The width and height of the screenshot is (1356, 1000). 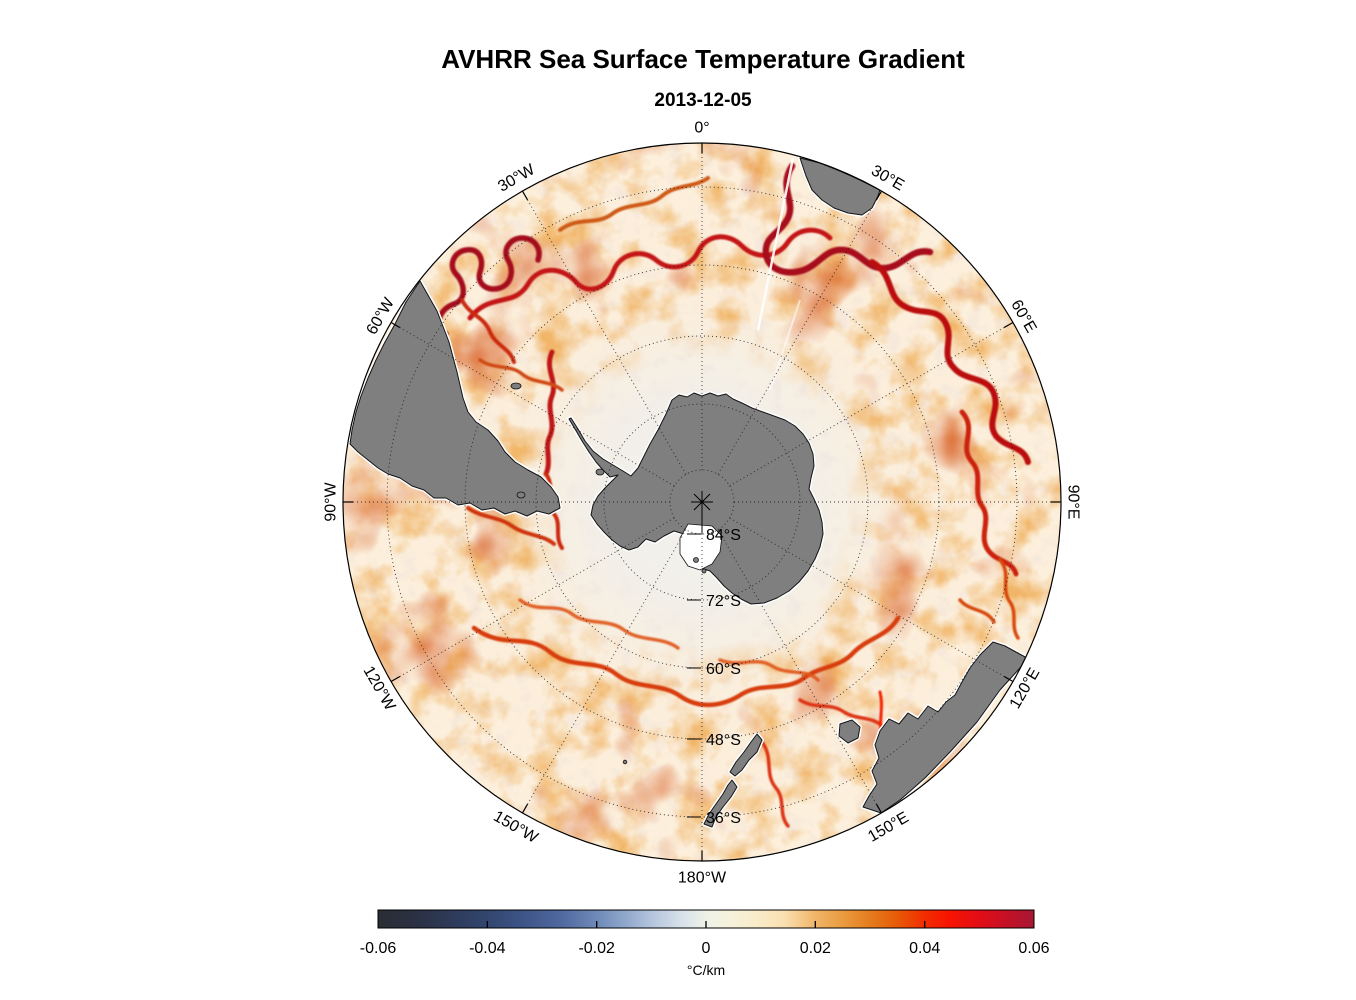 What do you see at coordinates (702, 512) in the screenshot?
I see `pole-marker` at bounding box center [702, 512].